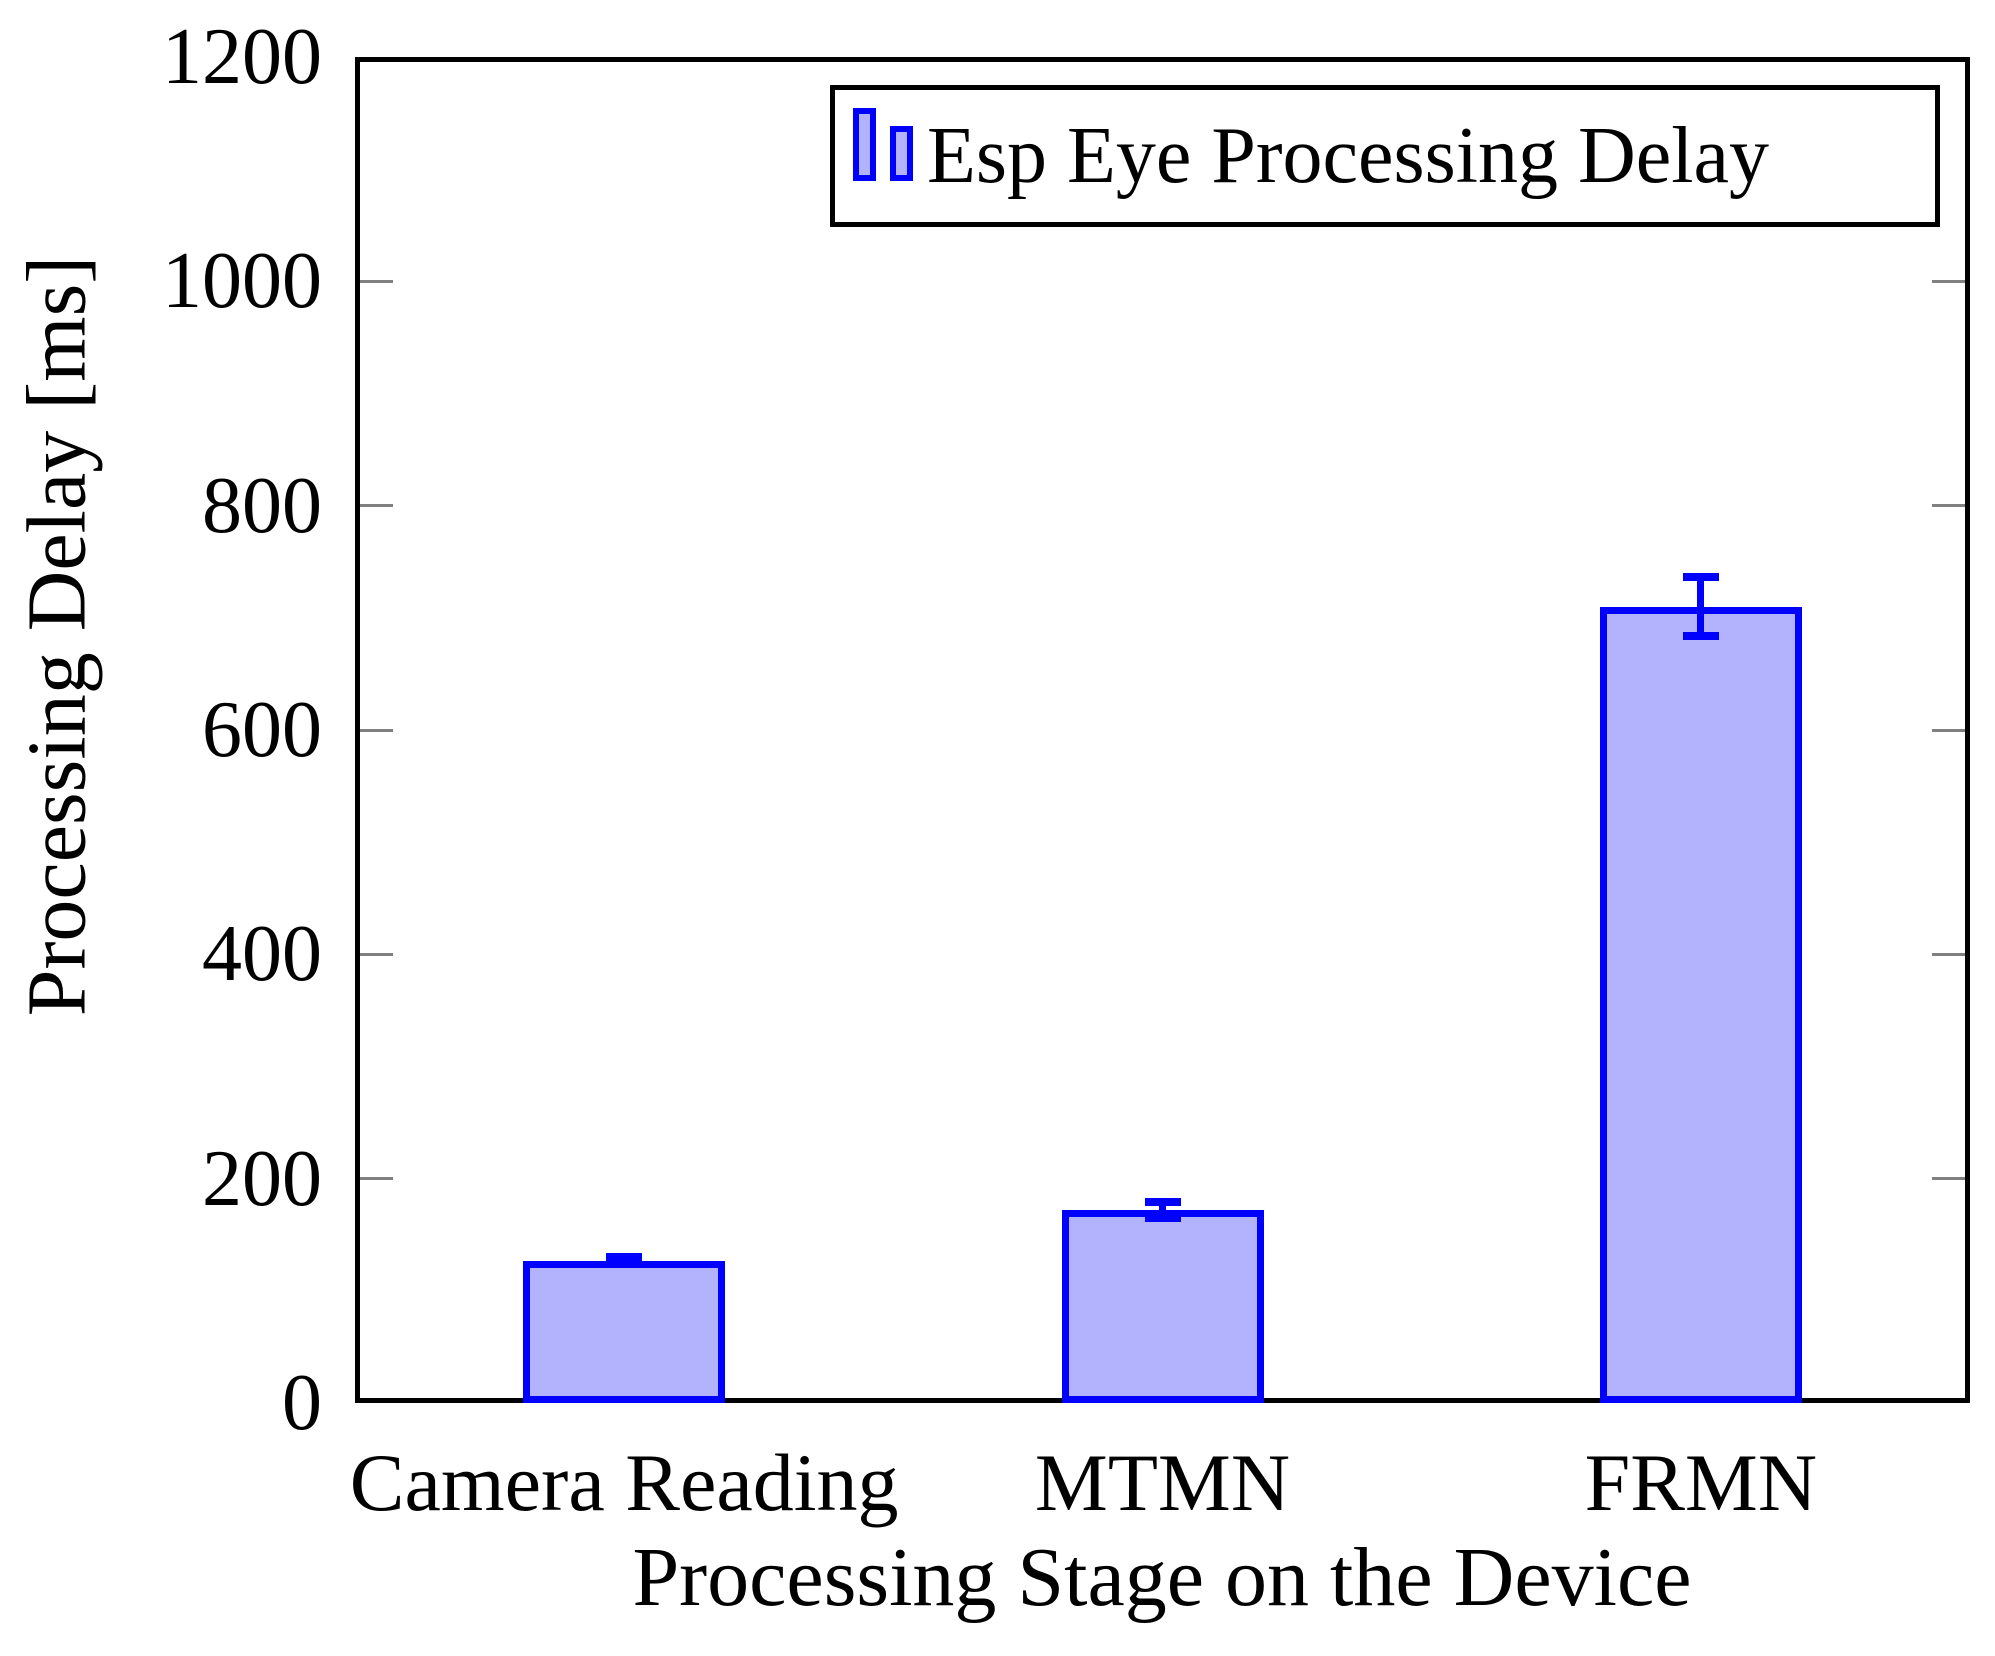 This screenshot has height=1656, width=1995. I want to click on y-axis-label: Processing Delay [ms], so click(57, 636).